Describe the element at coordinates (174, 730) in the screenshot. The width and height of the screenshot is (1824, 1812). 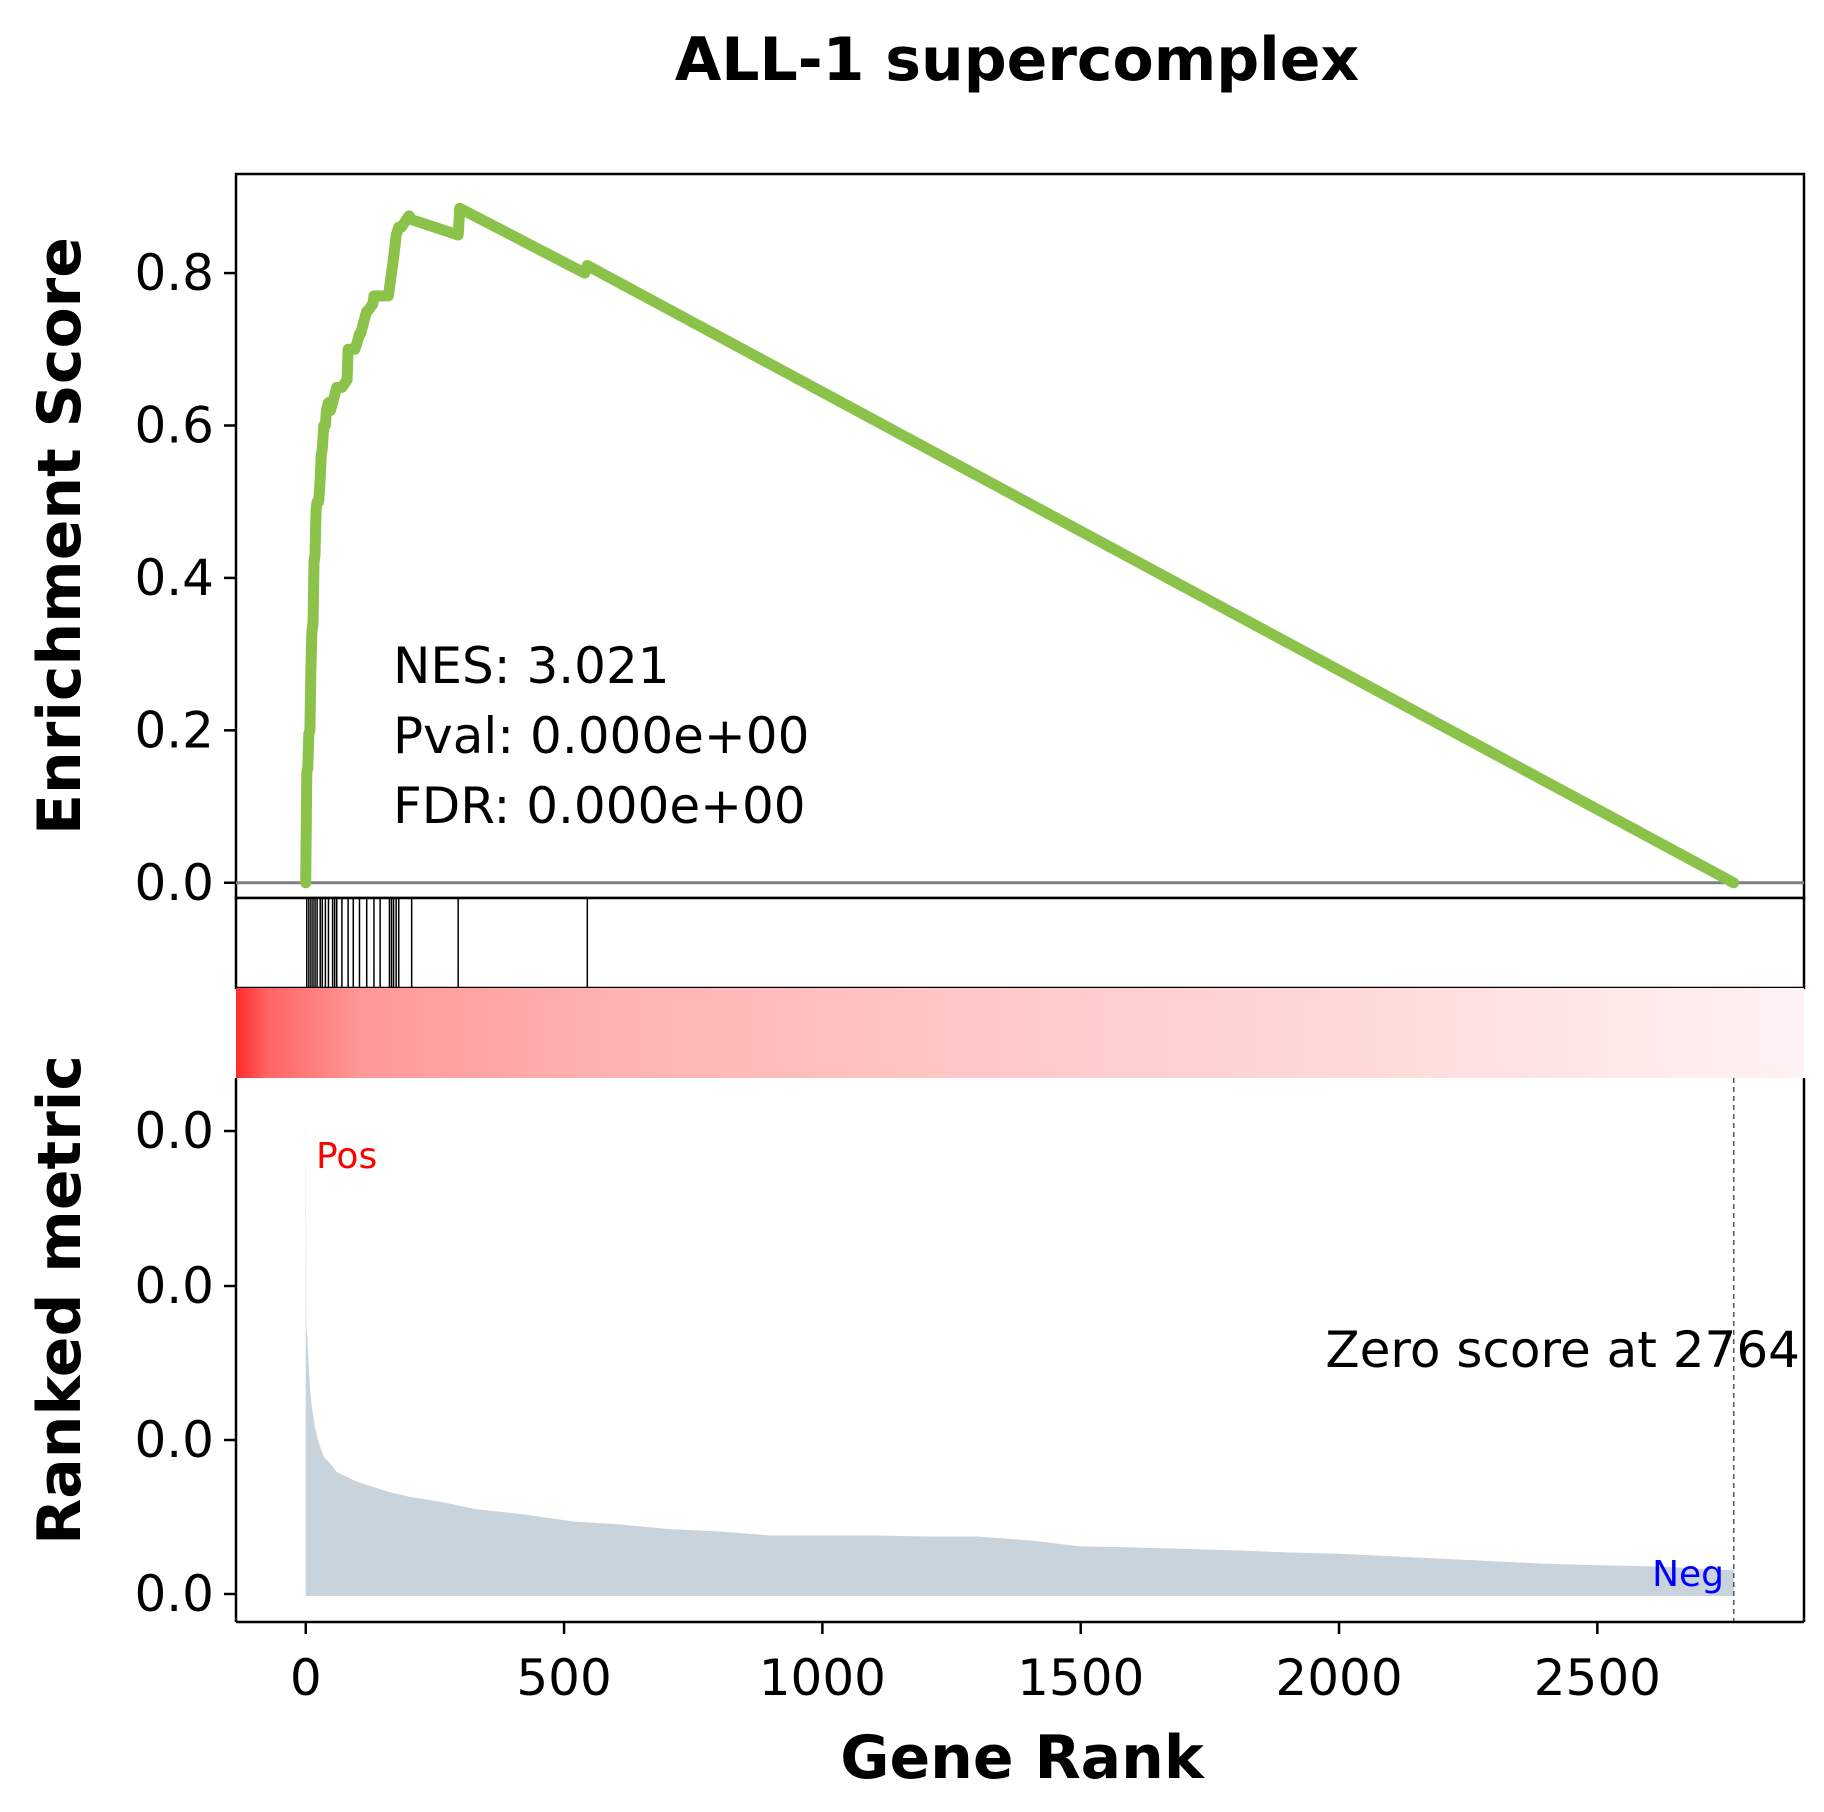
I see `es-tick-label: 0.2` at that location.